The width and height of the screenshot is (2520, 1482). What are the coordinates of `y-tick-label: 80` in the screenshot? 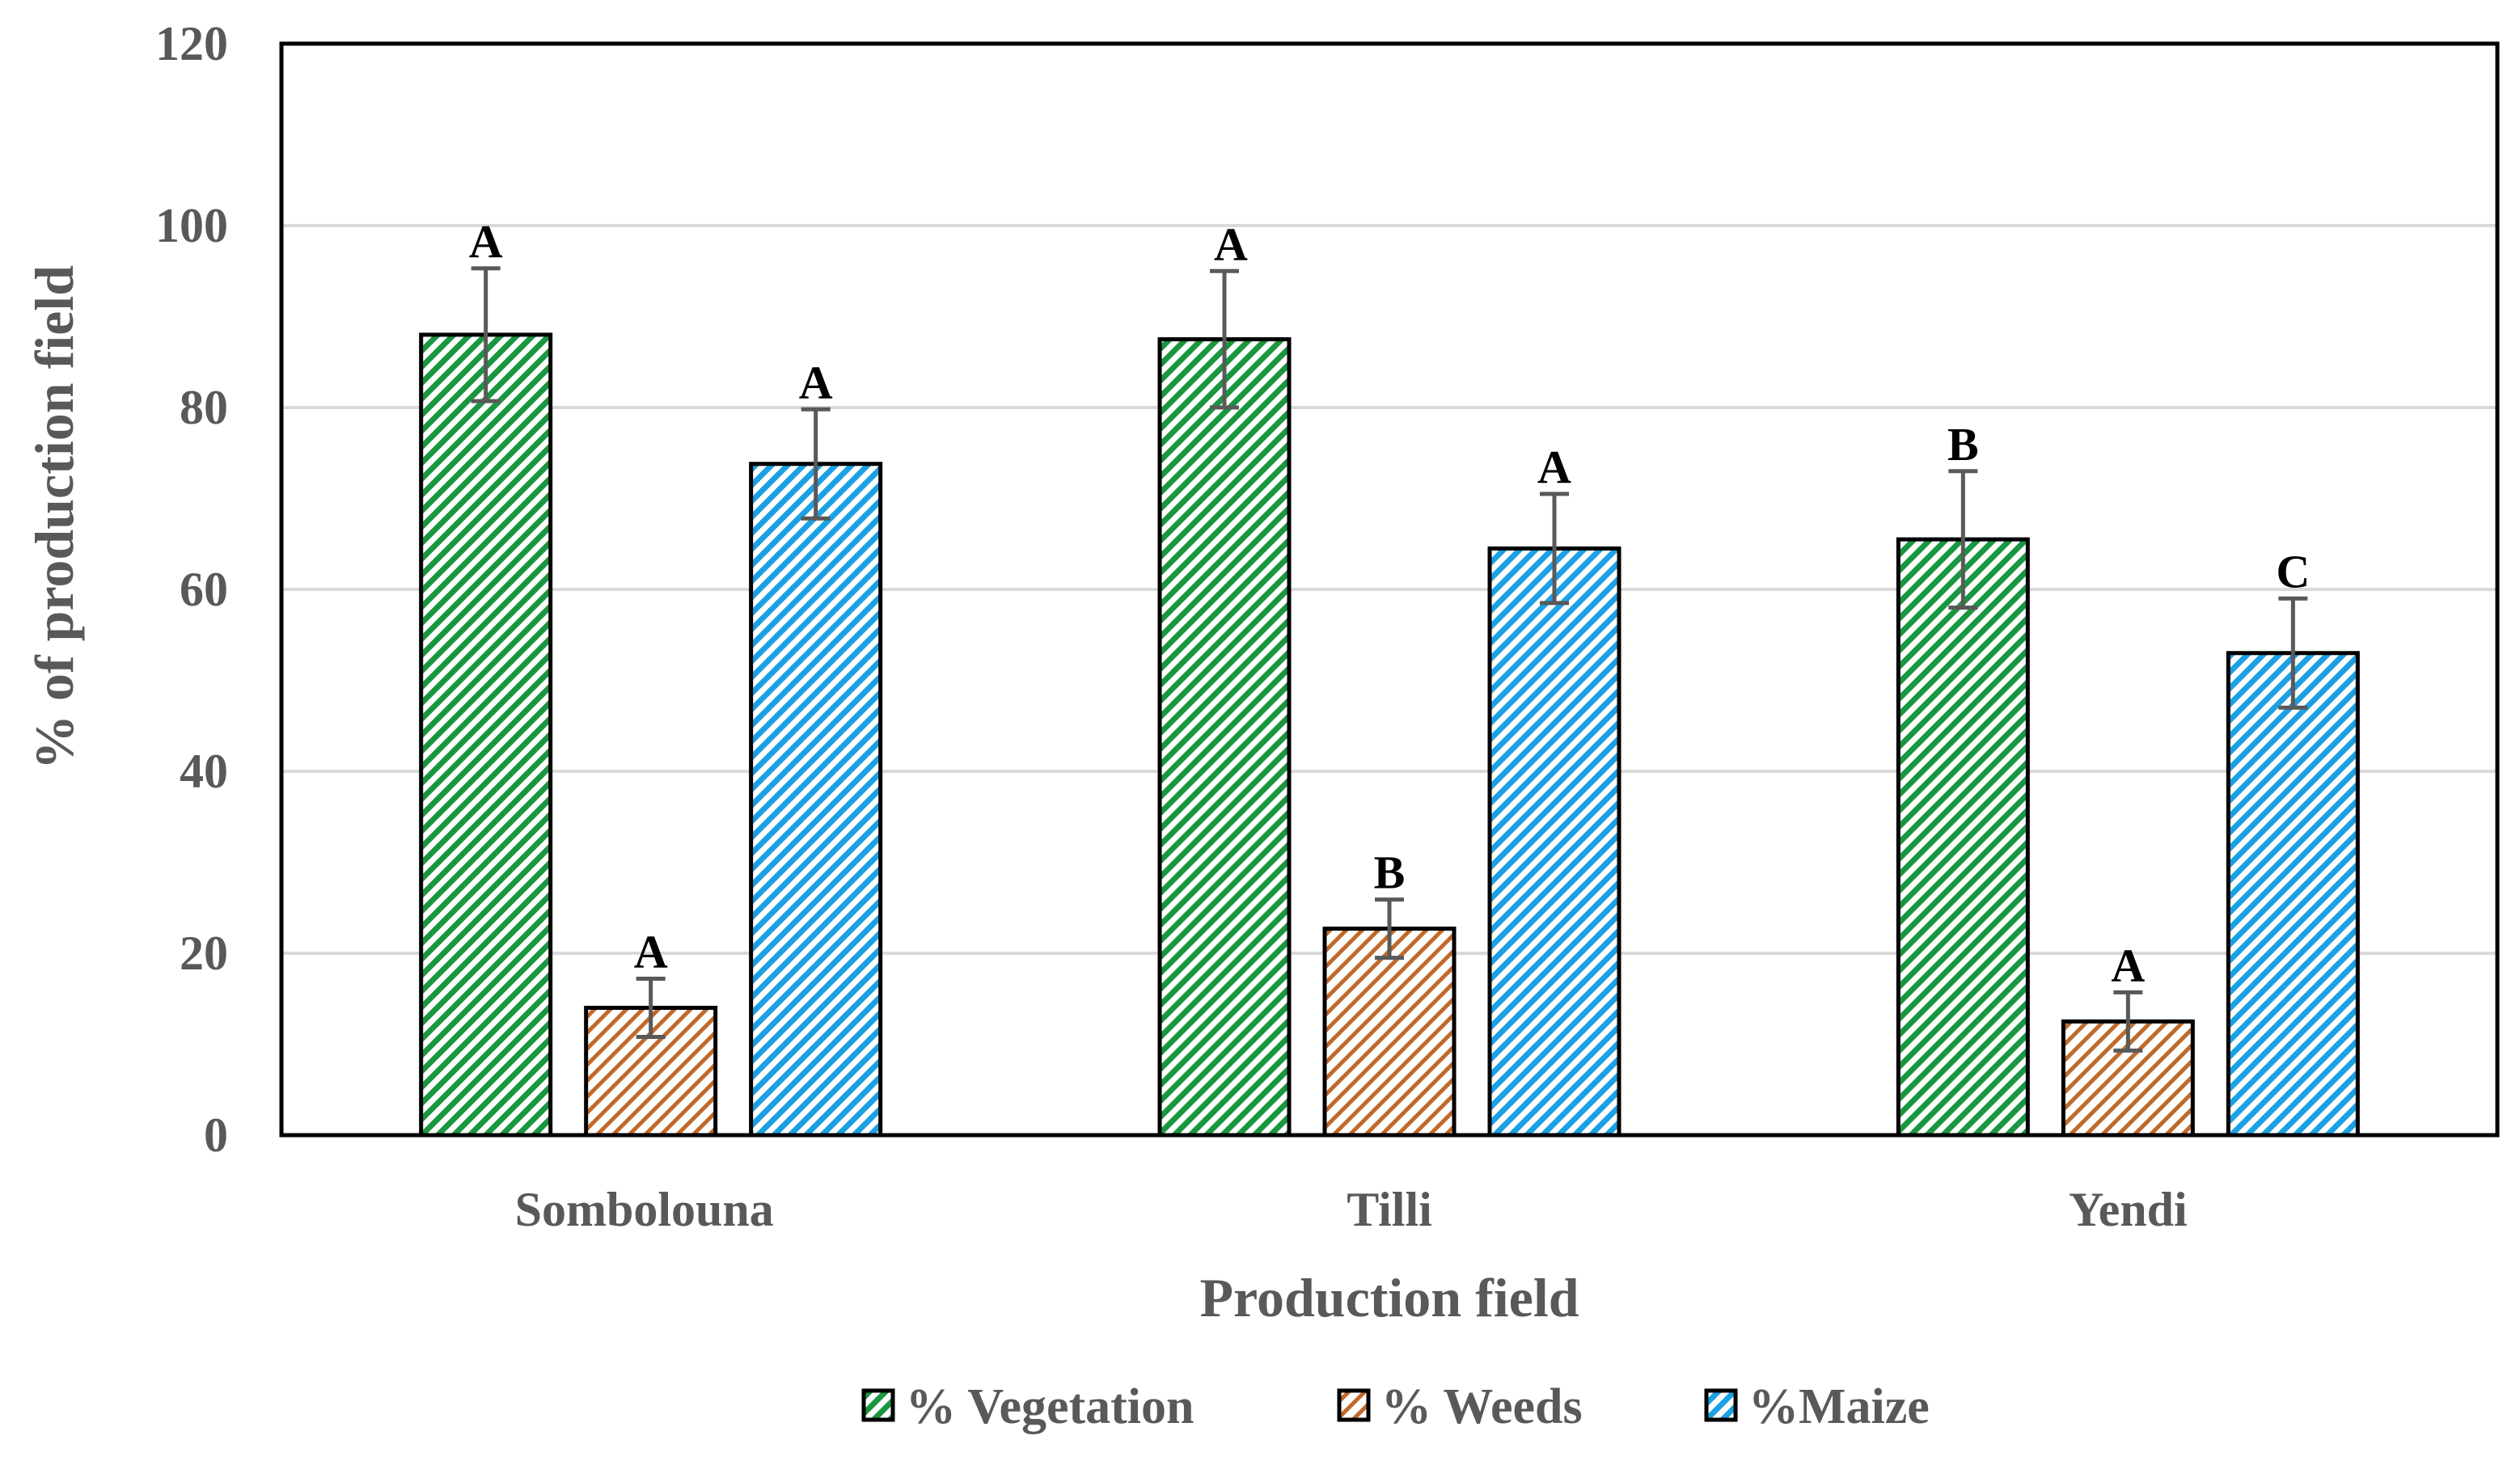 It's located at (204, 407).